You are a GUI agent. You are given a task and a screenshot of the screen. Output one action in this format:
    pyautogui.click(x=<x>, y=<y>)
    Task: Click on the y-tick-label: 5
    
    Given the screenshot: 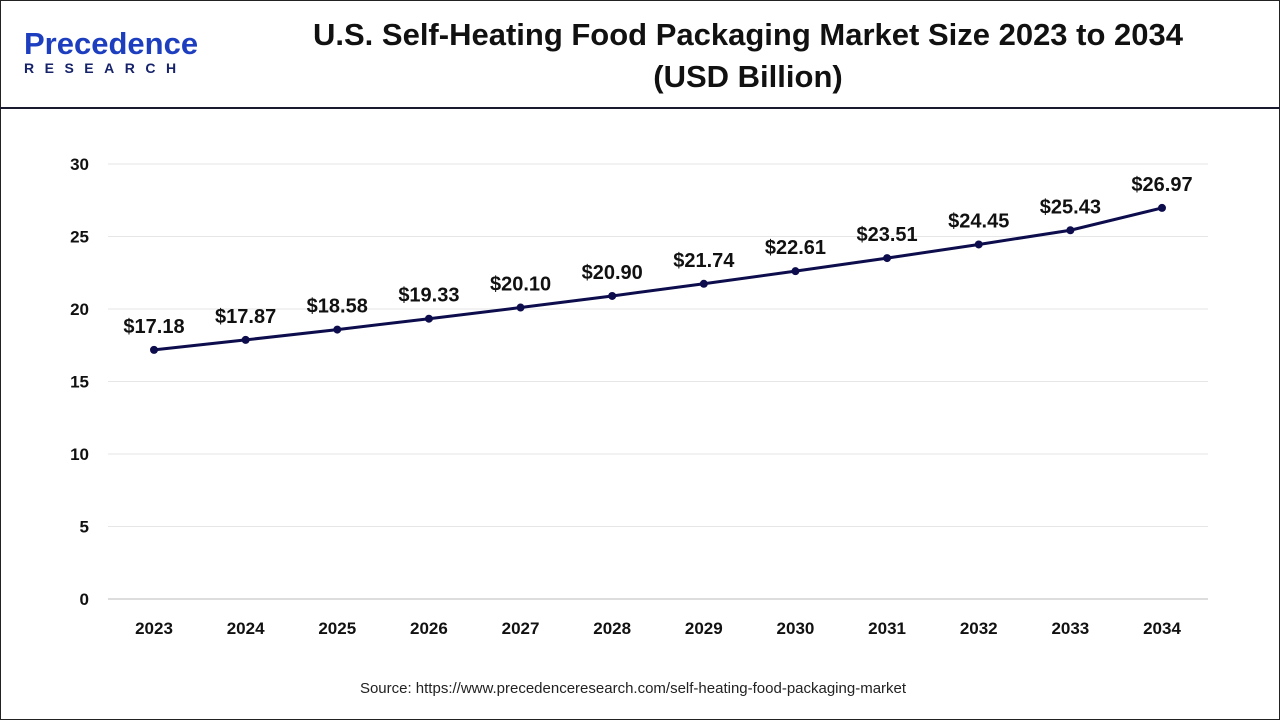 What is the action you would take?
    pyautogui.click(x=84, y=527)
    